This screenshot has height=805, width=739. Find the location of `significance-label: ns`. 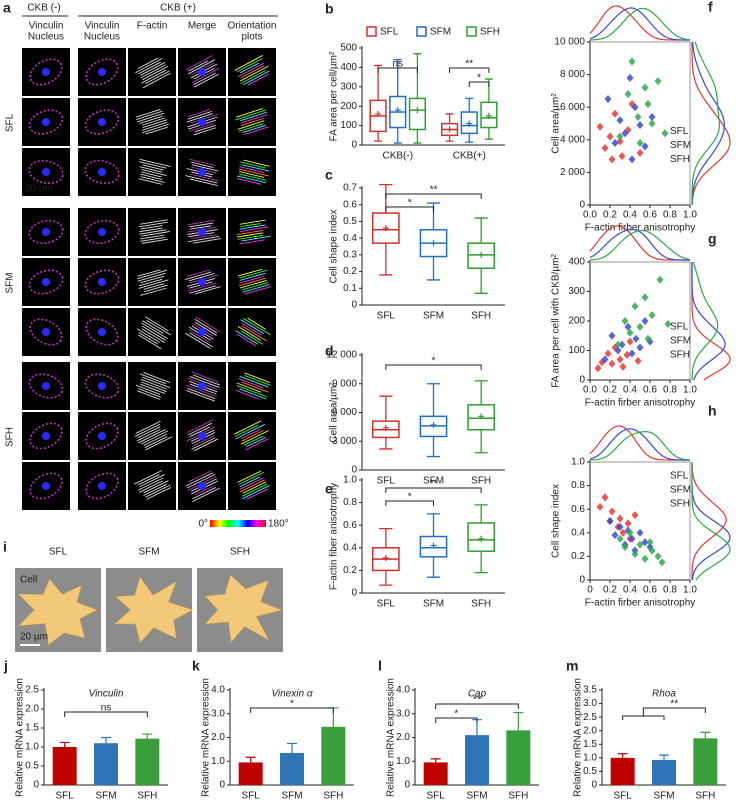

significance-label: ns is located at coordinates (397, 64).